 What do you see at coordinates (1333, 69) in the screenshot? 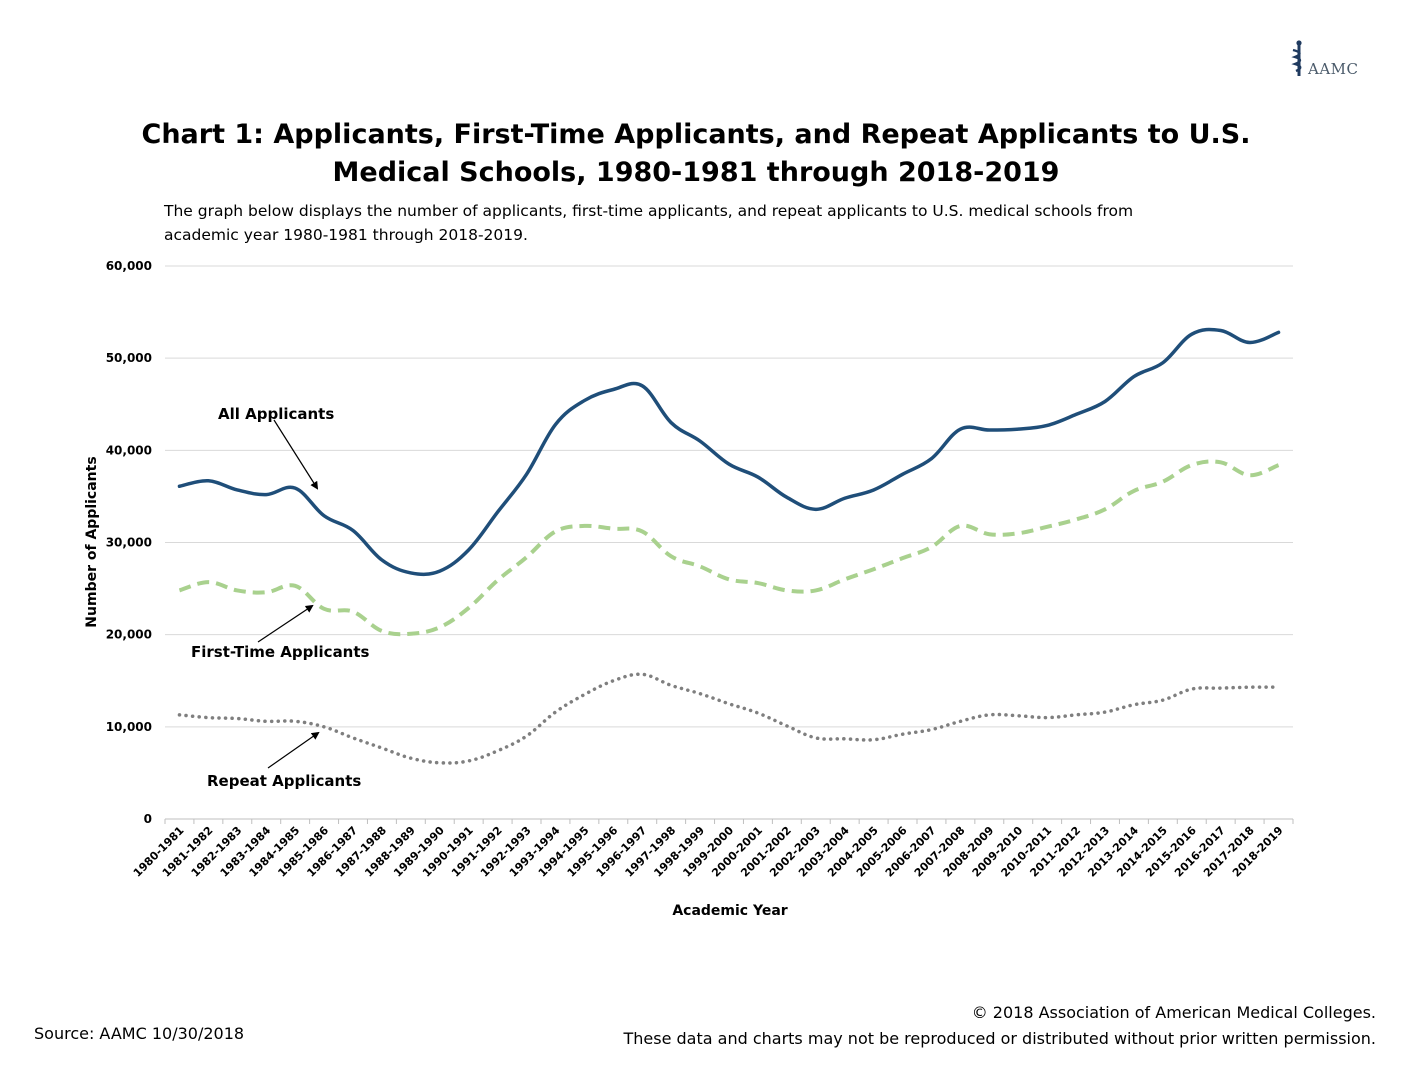
I see `logo-text: AAMC` at bounding box center [1333, 69].